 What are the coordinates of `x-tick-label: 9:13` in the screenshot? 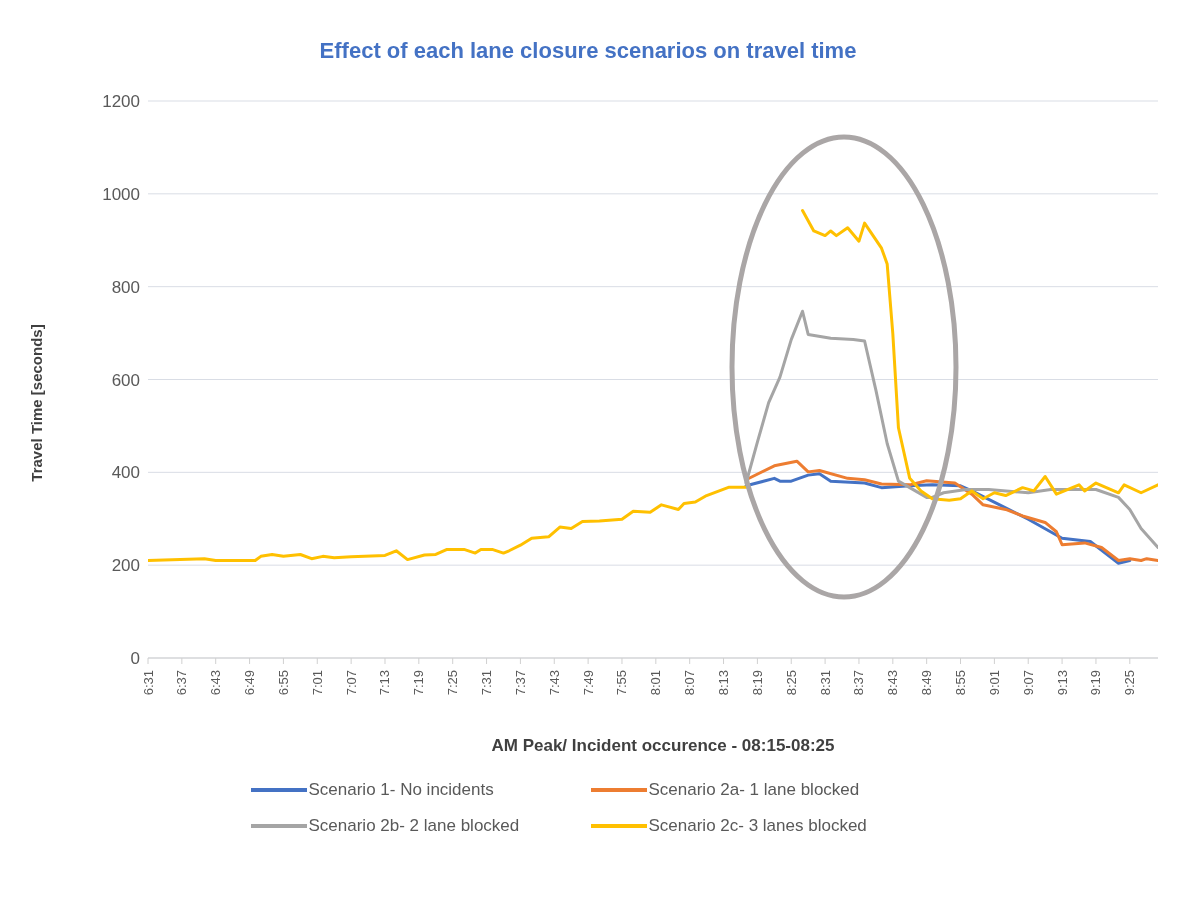 It's located at (1062, 683).